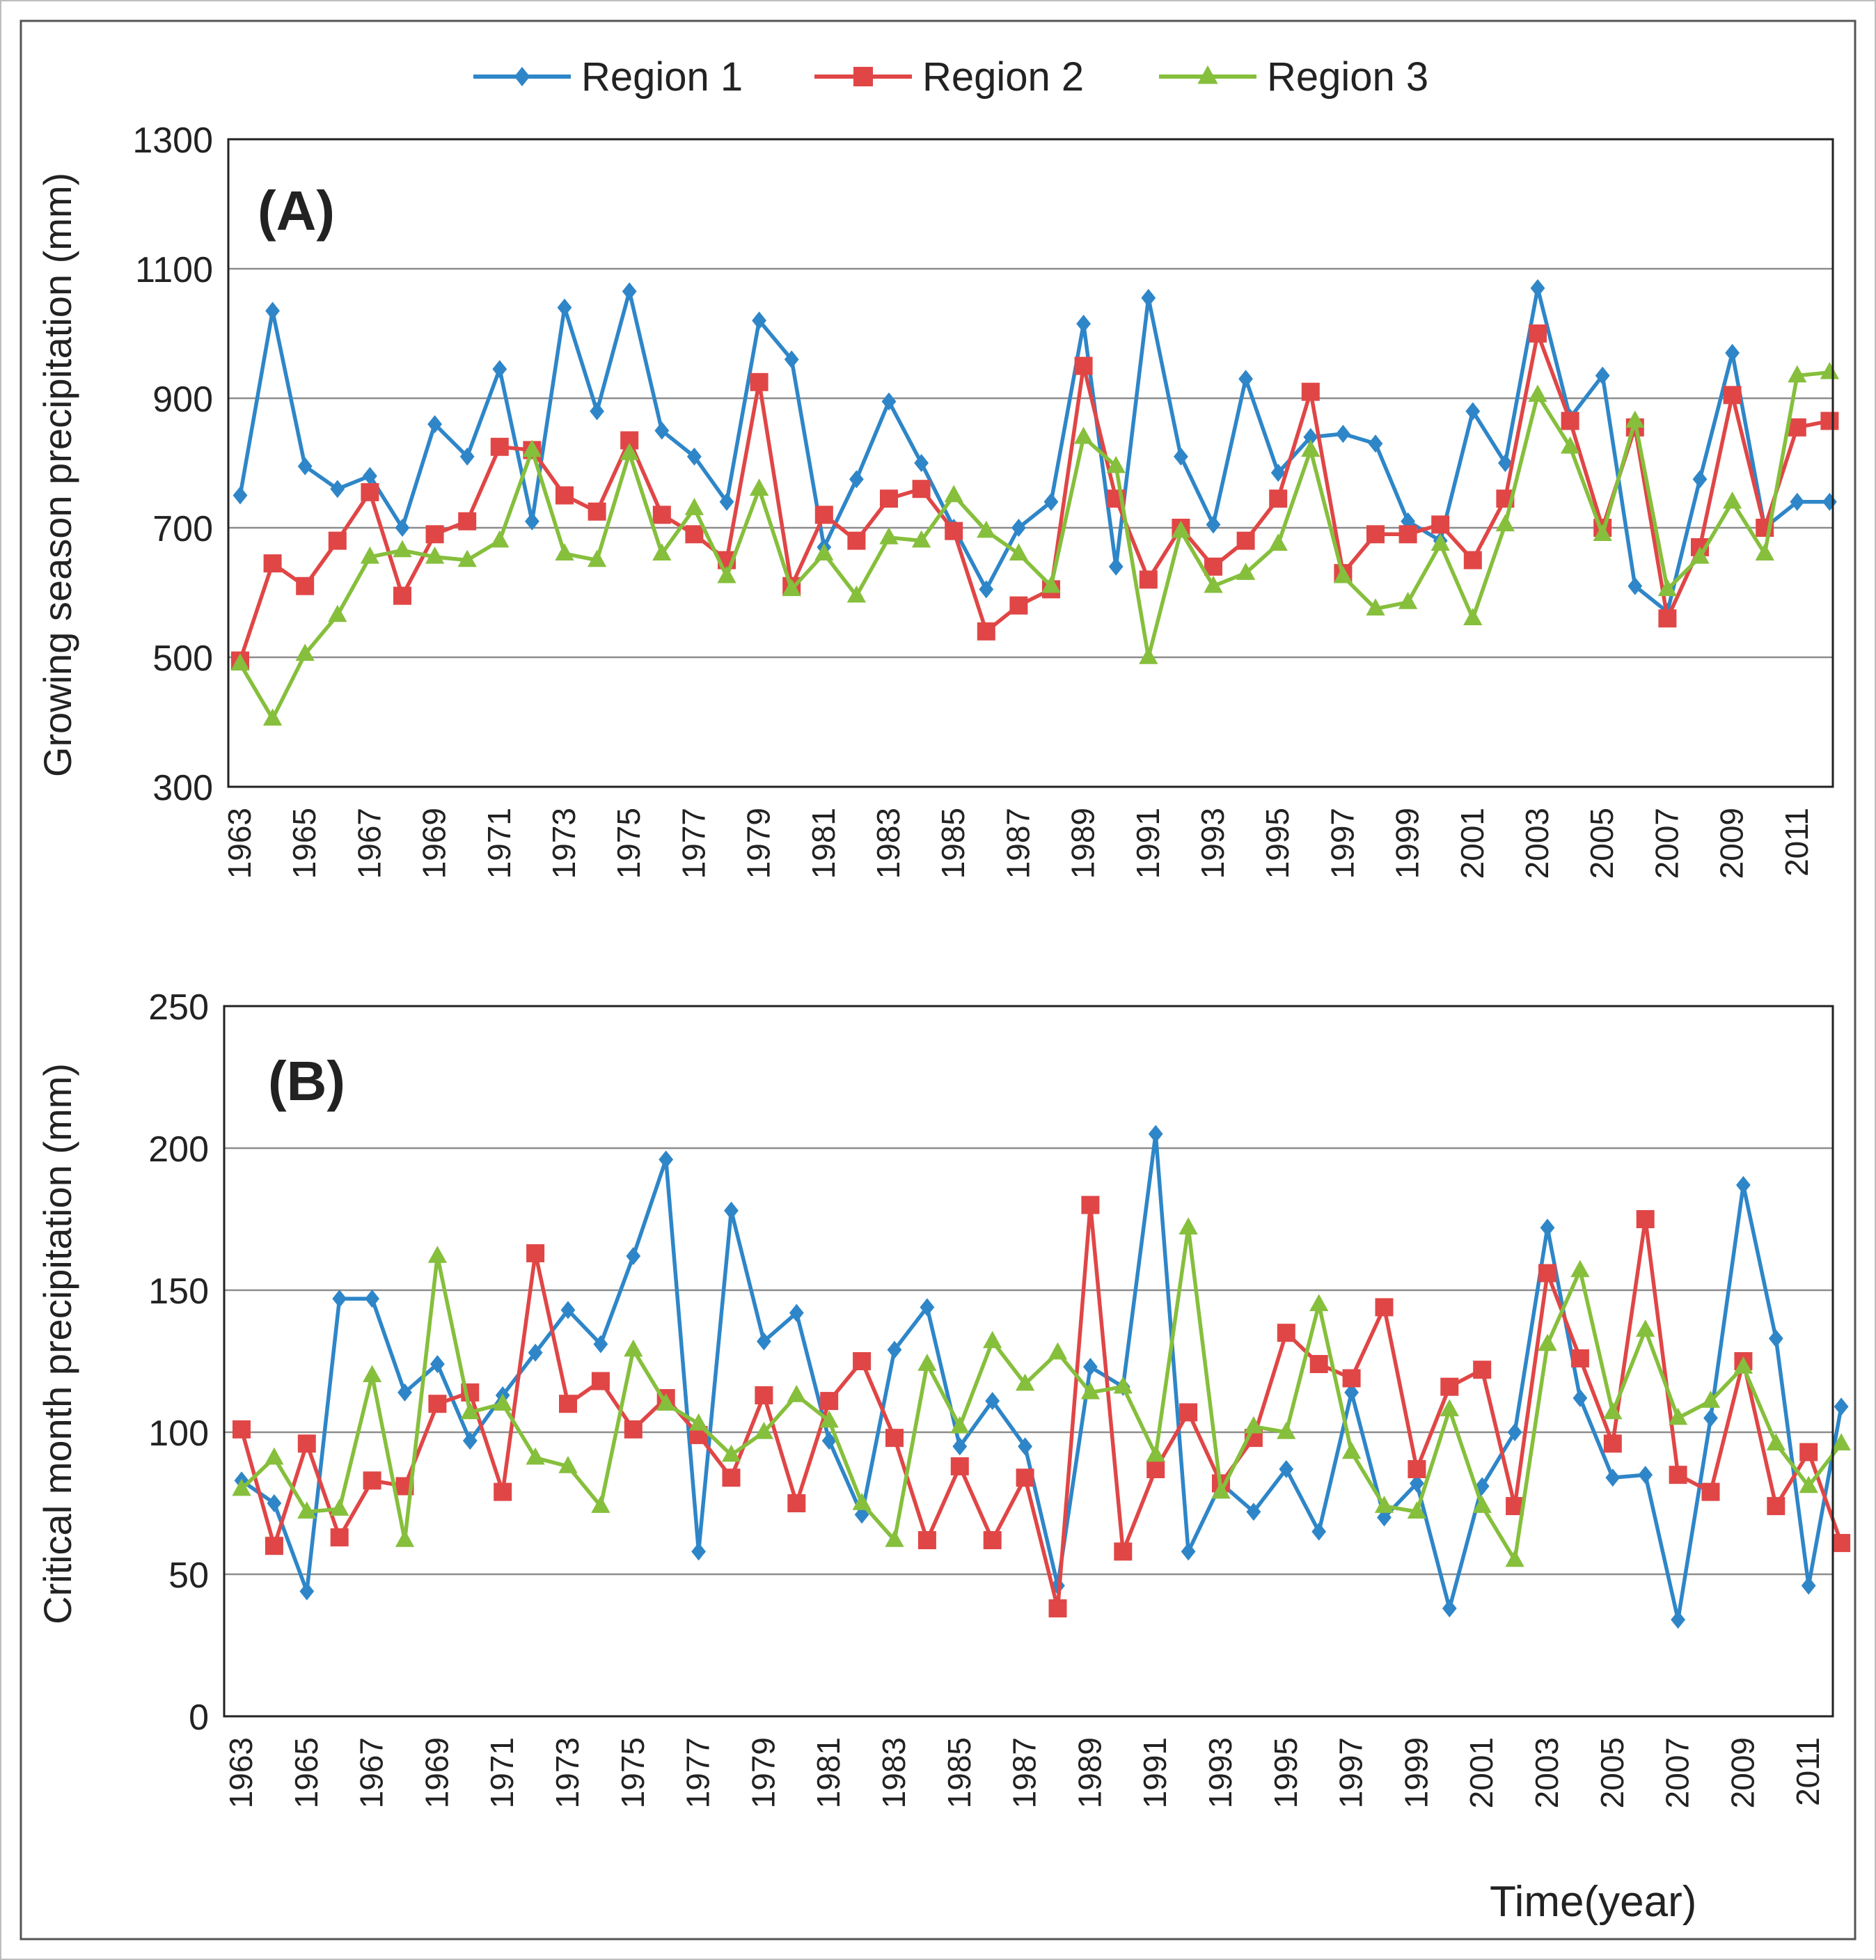 The image size is (1876, 1960). What do you see at coordinates (183, 399) in the screenshot?
I see `panel-a-ytick-label: 900` at bounding box center [183, 399].